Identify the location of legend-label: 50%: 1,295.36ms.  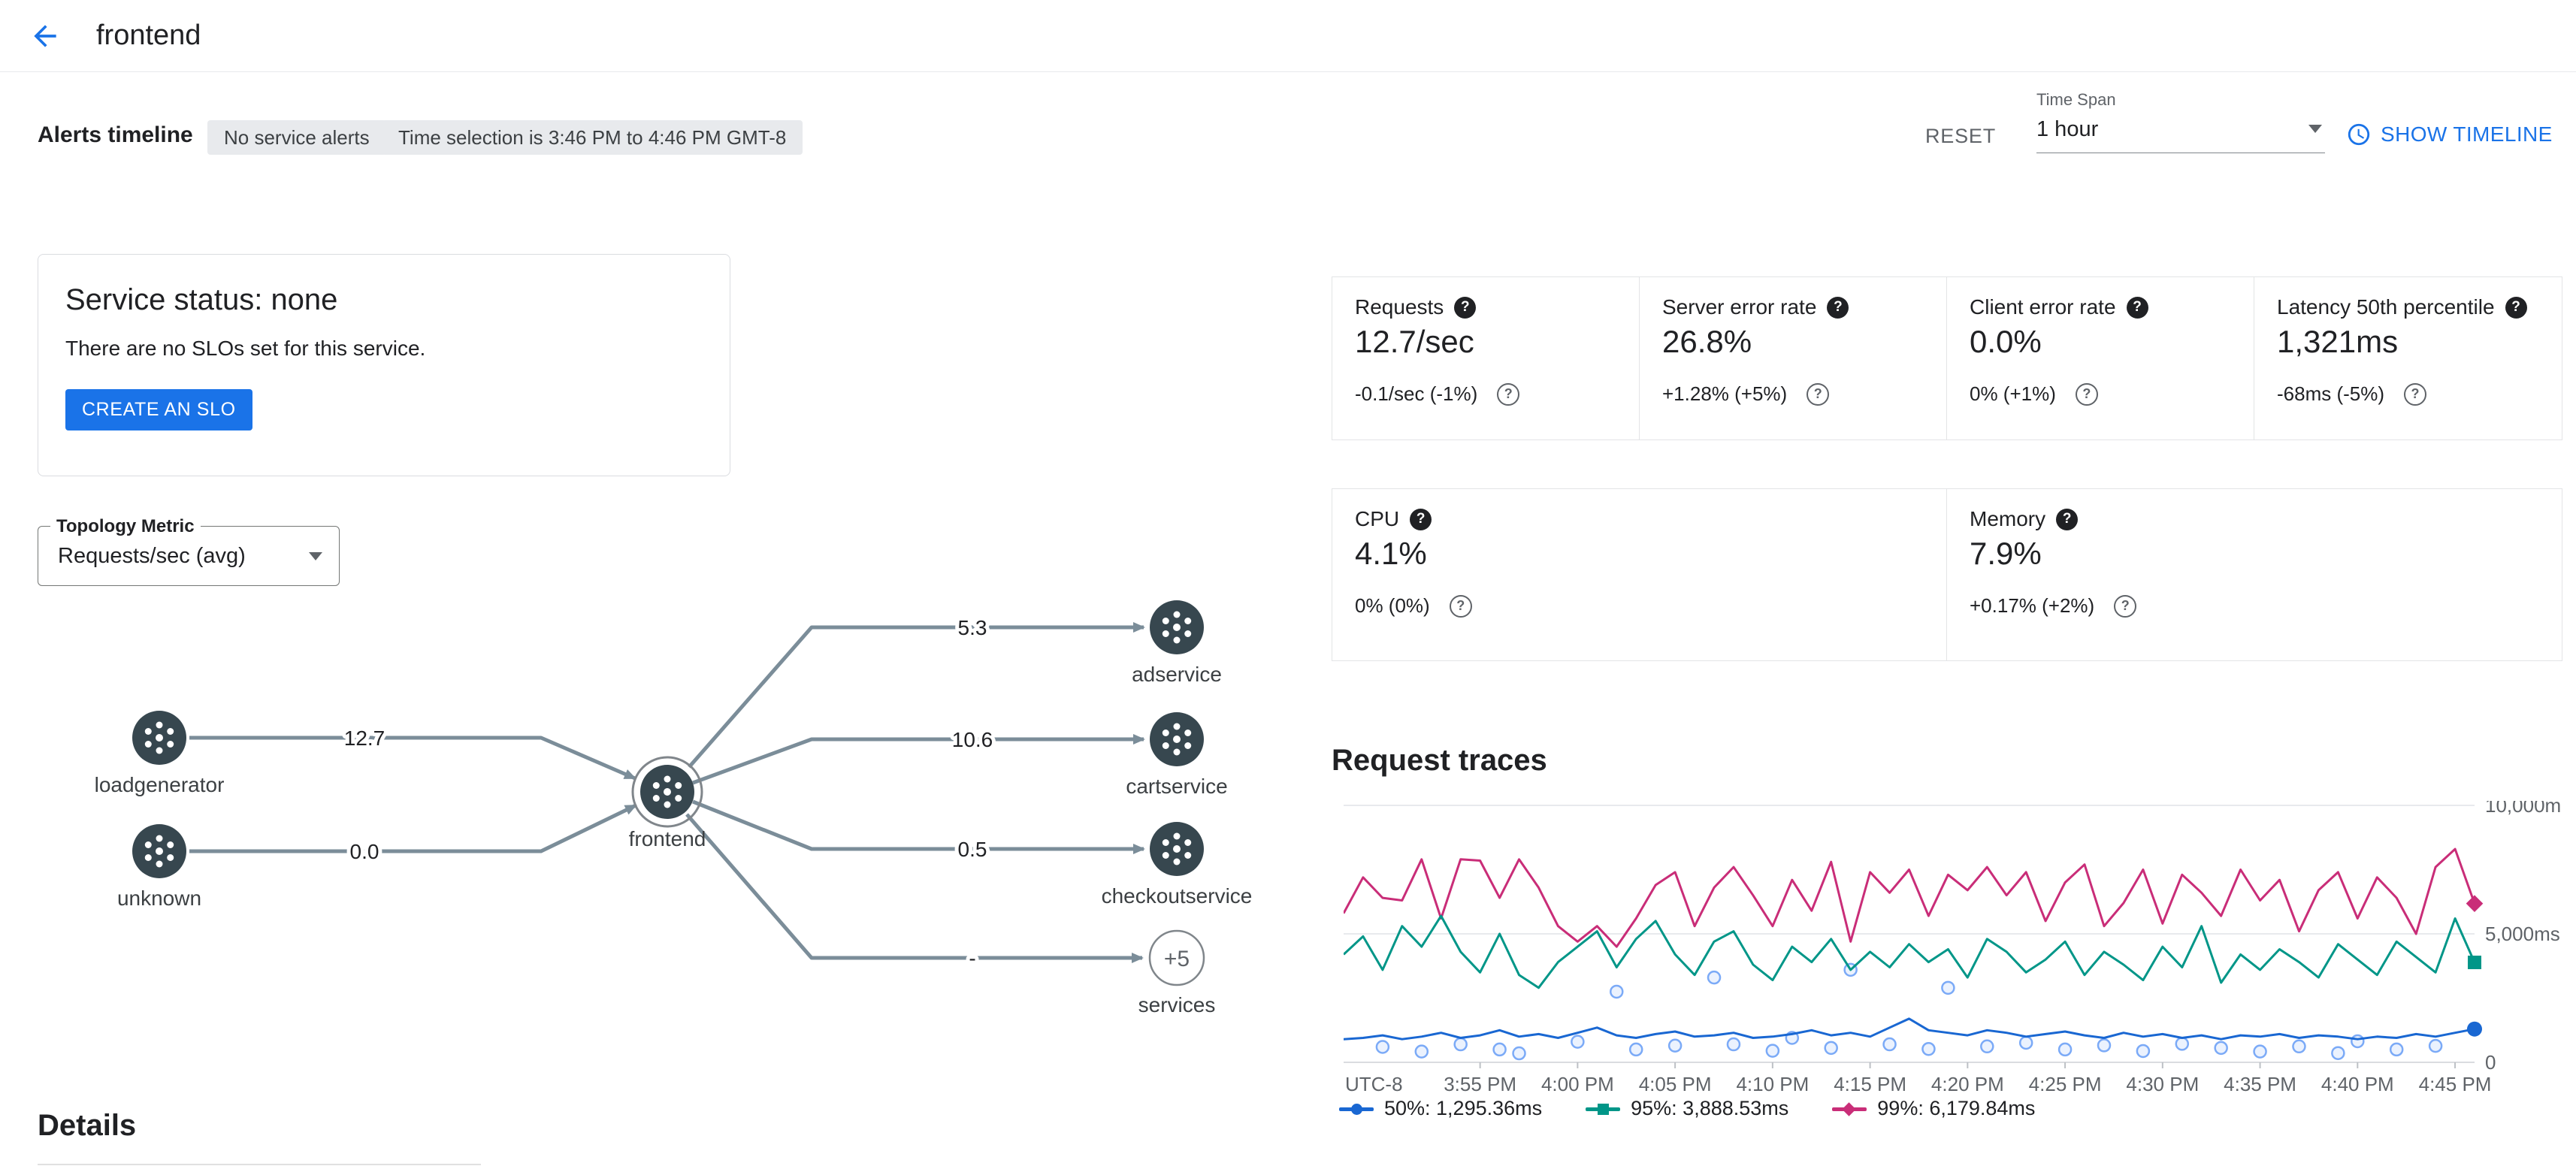
(1464, 1108).